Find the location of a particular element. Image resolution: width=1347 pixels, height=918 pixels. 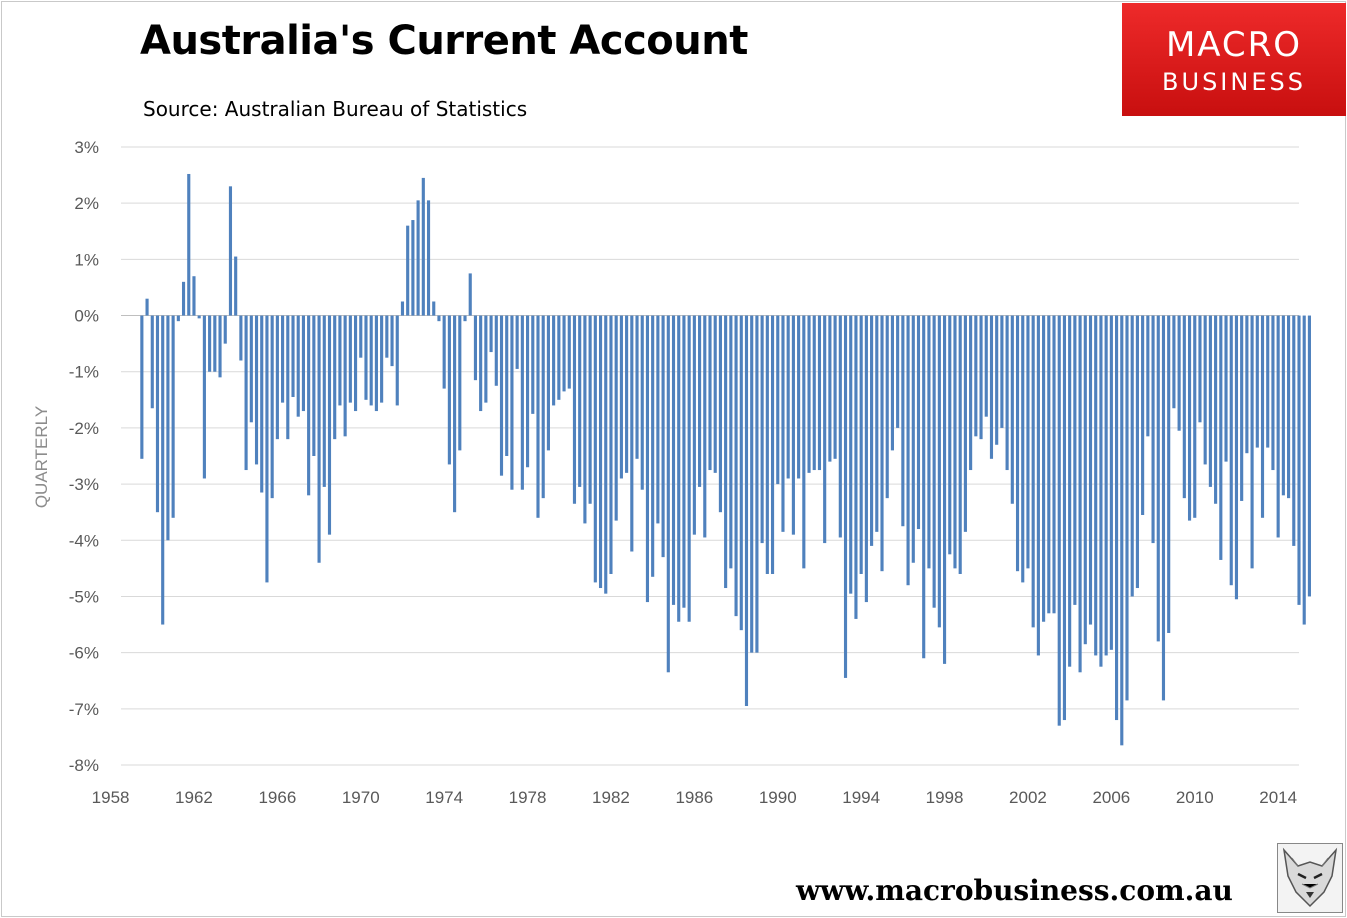

y-tick-label: -6% is located at coordinates (84, 653).